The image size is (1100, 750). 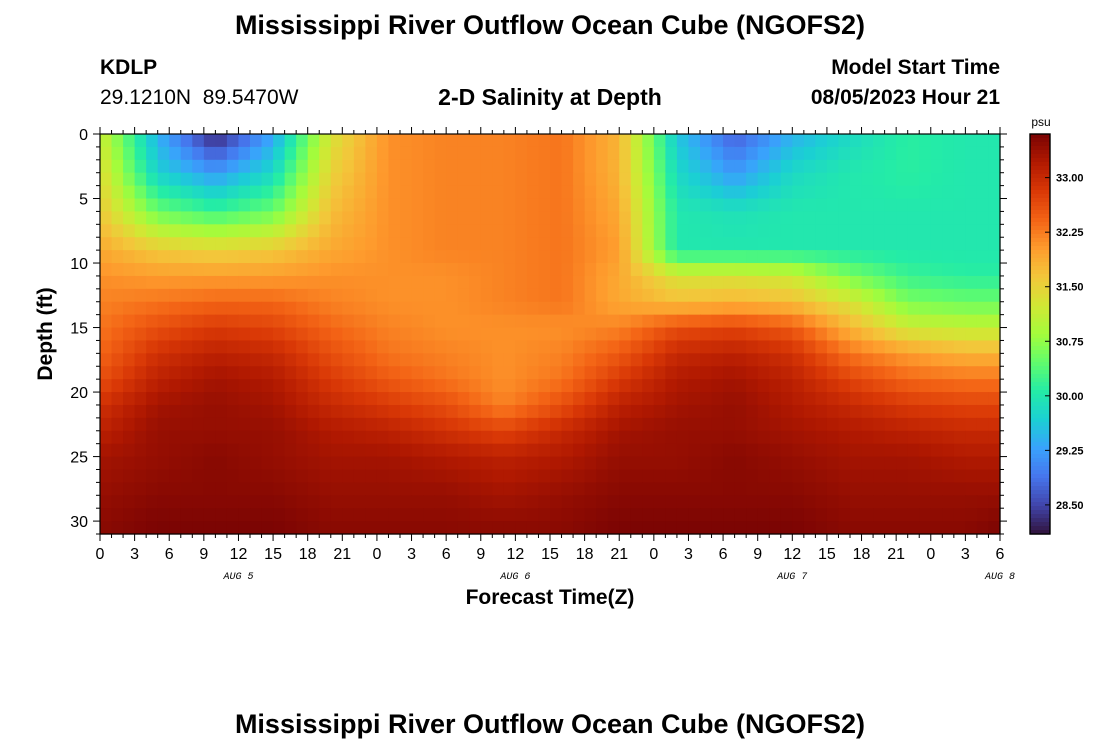 I want to click on model-start-label: Model Start Time, so click(x=915, y=67).